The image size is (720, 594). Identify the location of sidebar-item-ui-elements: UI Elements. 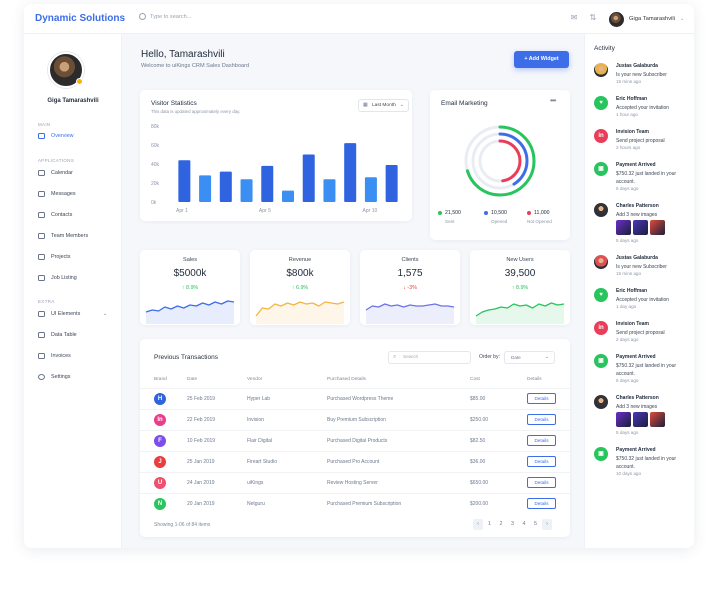
(59, 314).